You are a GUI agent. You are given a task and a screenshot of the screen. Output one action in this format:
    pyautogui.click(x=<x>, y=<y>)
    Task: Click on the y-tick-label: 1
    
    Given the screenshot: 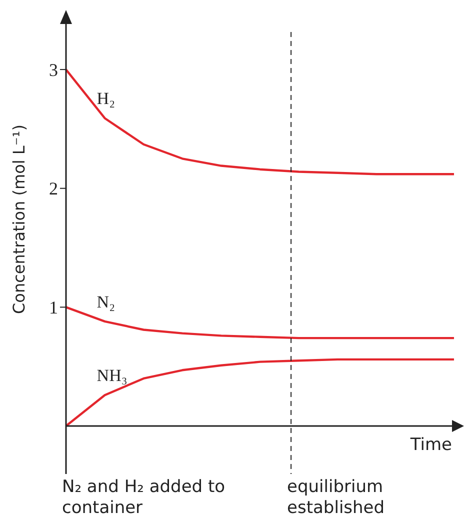 What is the action you would take?
    pyautogui.click(x=53, y=308)
    